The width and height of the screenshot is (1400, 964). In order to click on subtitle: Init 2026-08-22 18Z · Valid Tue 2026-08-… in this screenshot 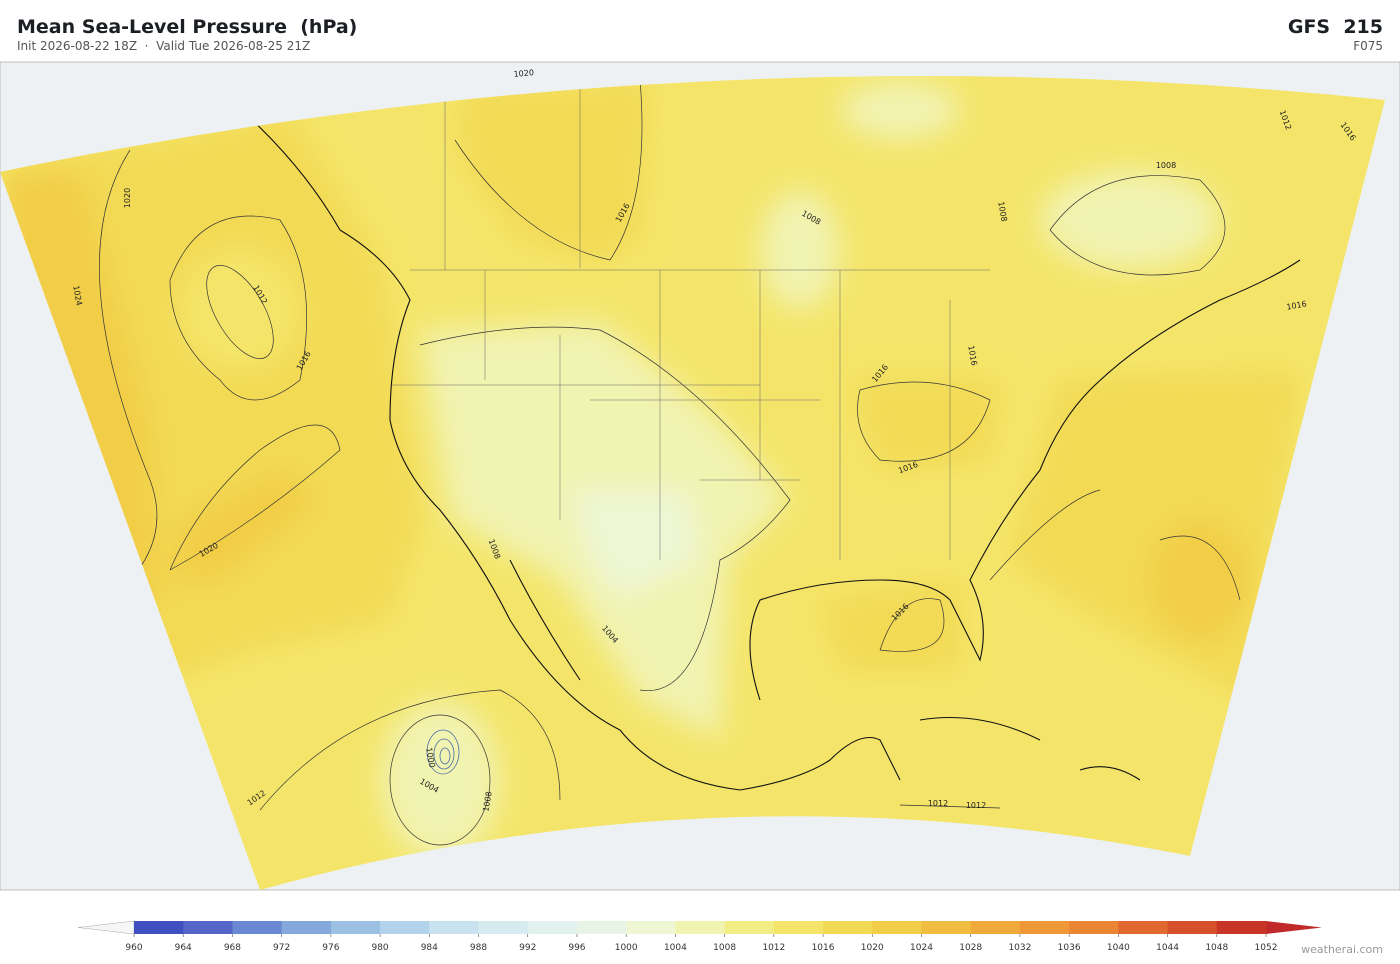, I will do `click(164, 46)`.